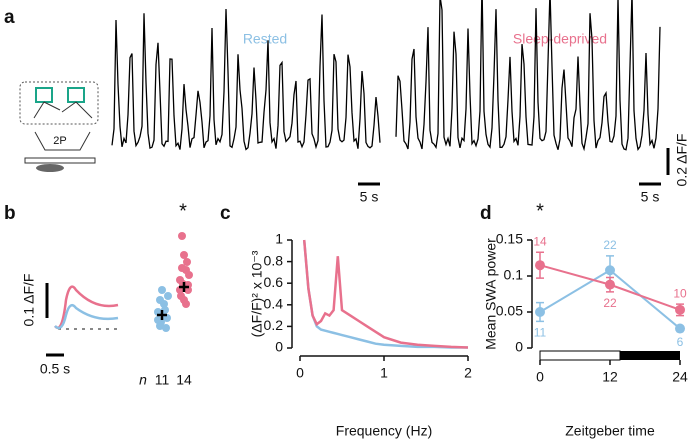 The image size is (691, 442). What do you see at coordinates (274, 260) in the screenshot?
I see `y-tick-label: 0.8` at bounding box center [274, 260].